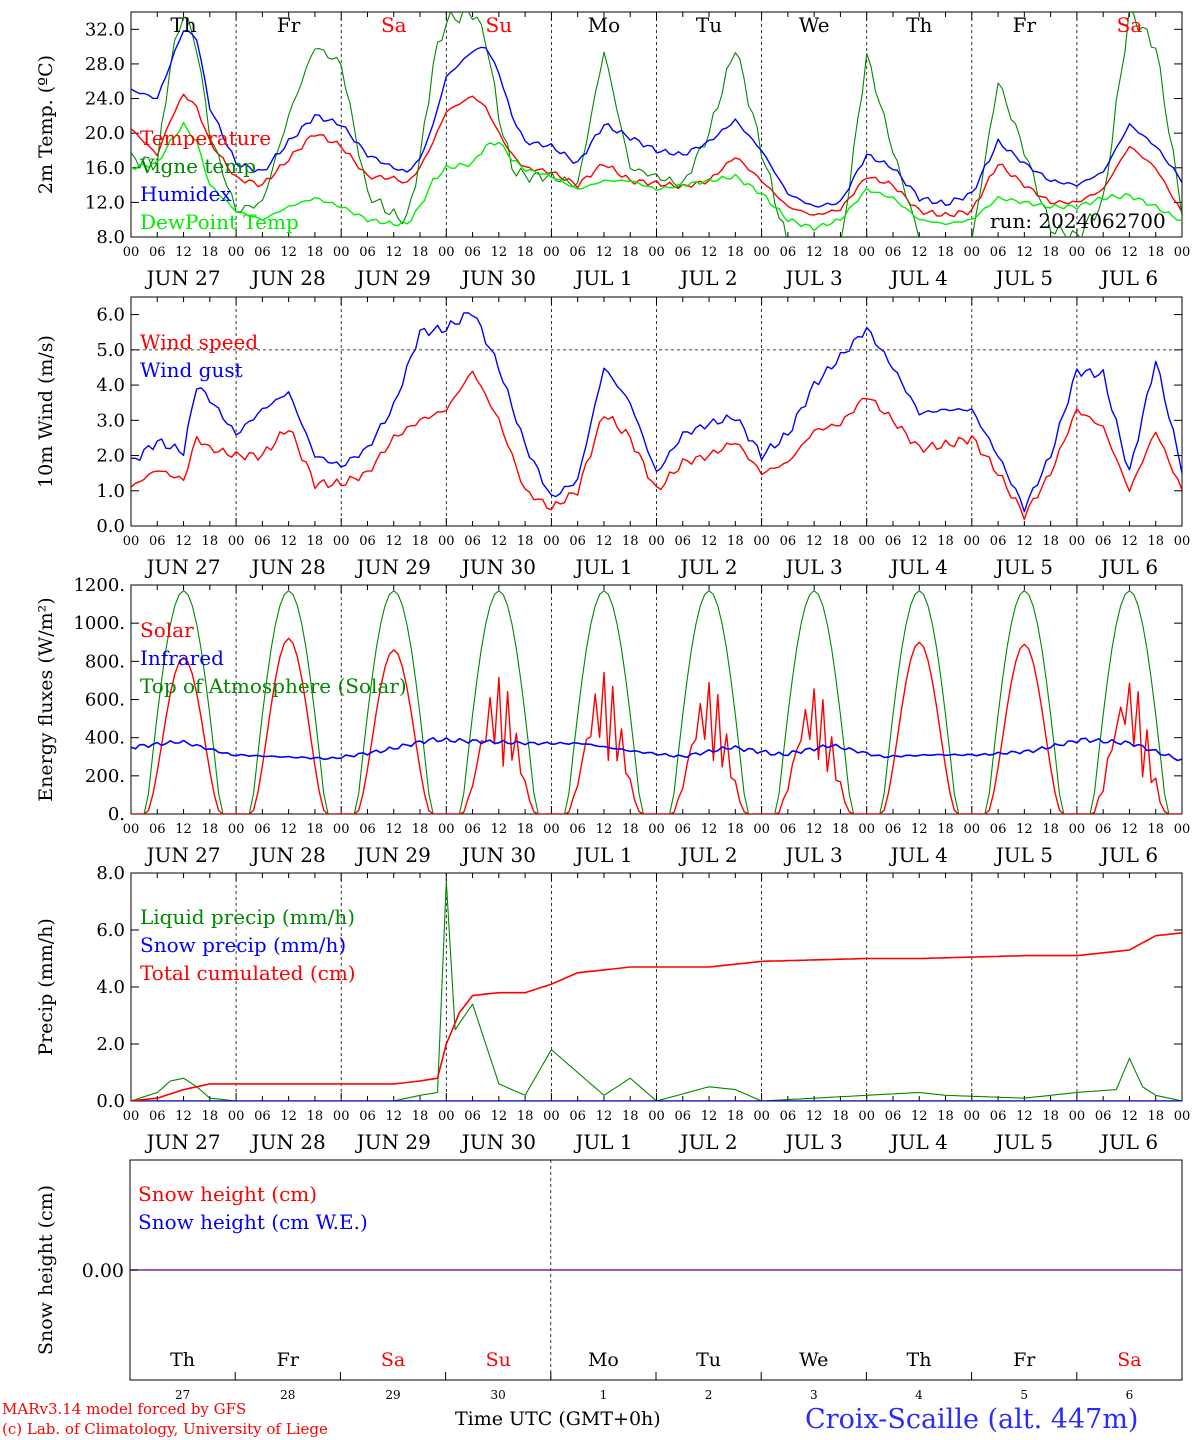 This screenshot has width=1194, height=1440. I want to click on series-line-dewpoint-temp, so click(656, 176).